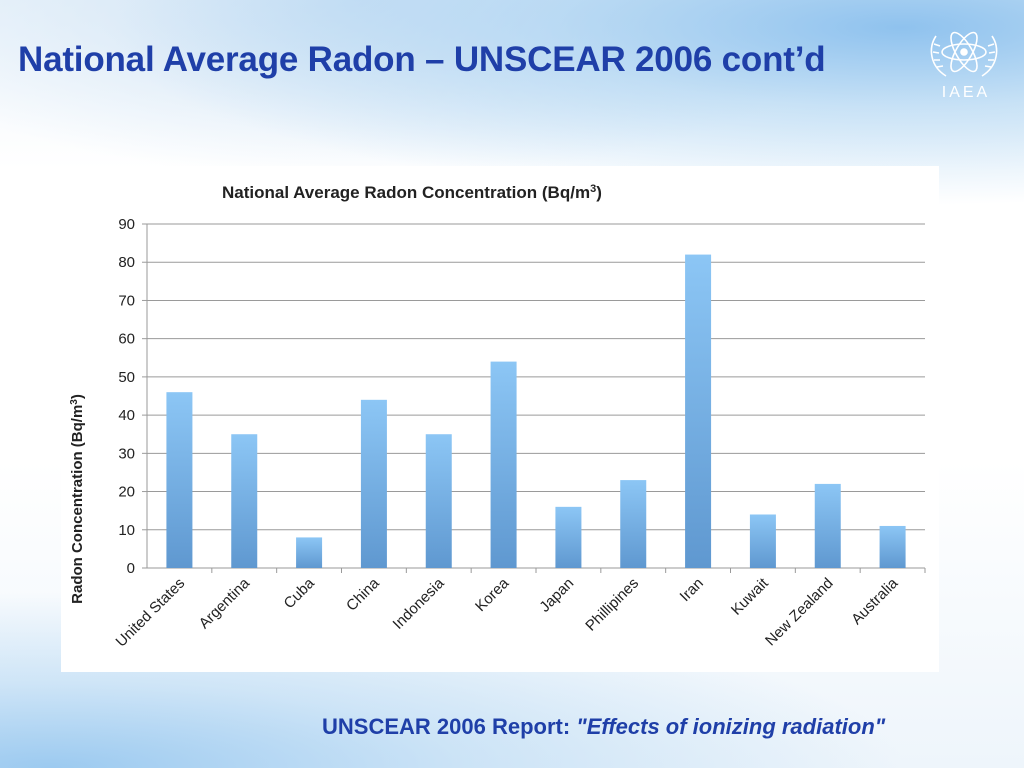  What do you see at coordinates (731, 726) in the screenshot?
I see `footer-emphasis: "Effects of ionizing radiation"` at bounding box center [731, 726].